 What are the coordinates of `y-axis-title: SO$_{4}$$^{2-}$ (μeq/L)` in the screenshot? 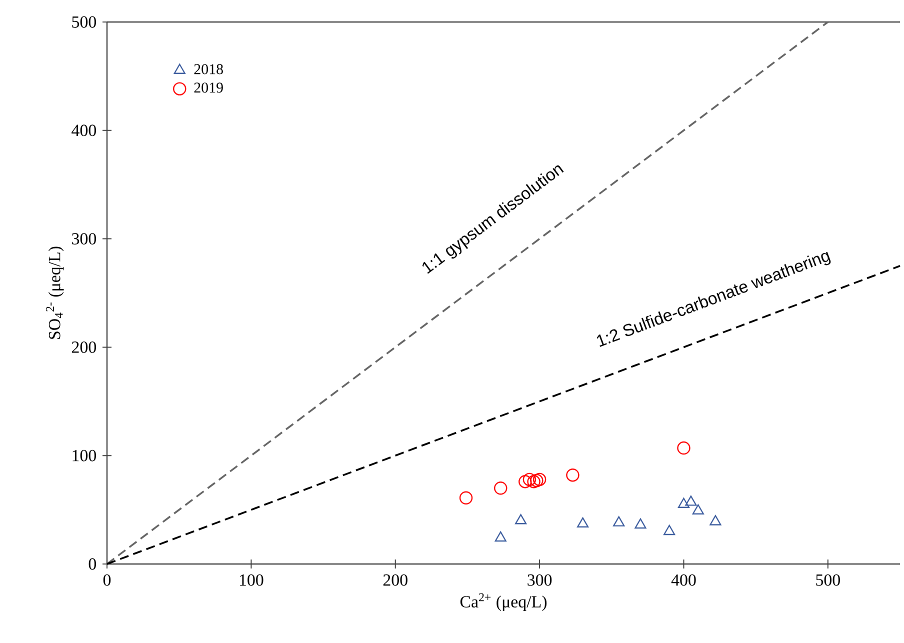 It's located at (55, 292).